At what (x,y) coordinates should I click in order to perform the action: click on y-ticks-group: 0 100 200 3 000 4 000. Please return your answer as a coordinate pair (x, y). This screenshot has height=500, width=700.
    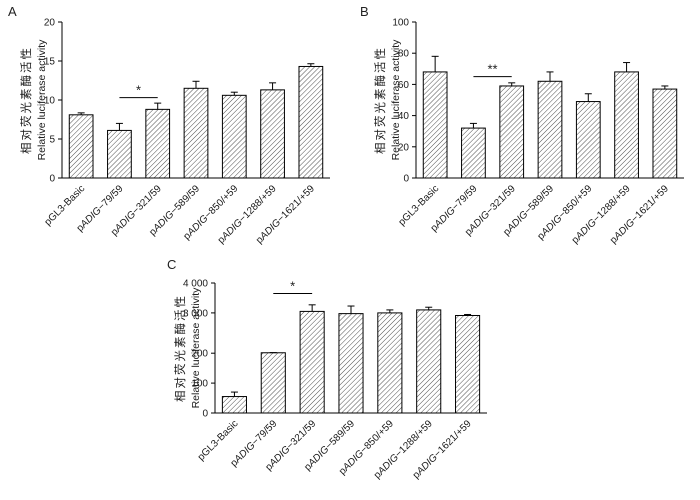
    Looking at the image, I should click on (199, 349).